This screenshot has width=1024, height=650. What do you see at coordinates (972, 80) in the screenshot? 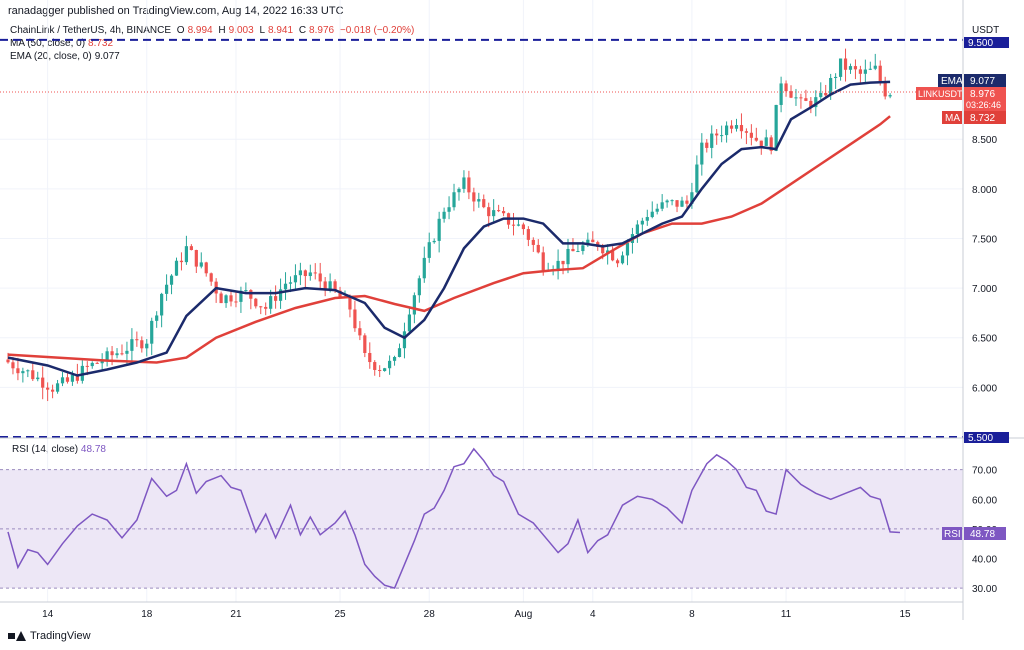
I see `ema-badge: EMA 9.077` at bounding box center [972, 80].